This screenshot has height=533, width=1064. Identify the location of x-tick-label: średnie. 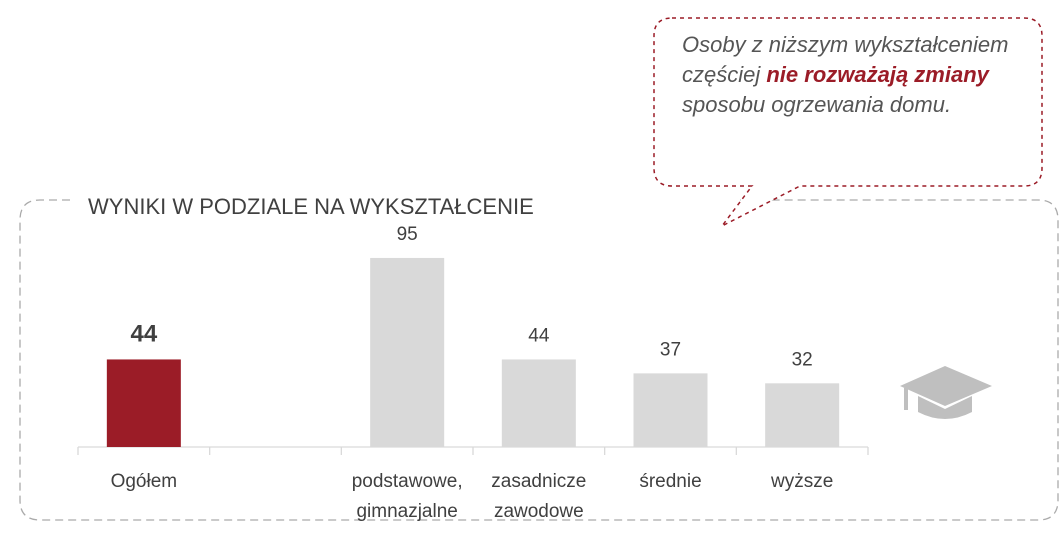
(670, 481).